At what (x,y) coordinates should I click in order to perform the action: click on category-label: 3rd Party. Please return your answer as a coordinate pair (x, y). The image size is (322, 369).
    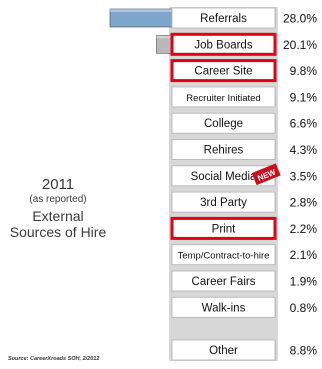
    Looking at the image, I should click on (223, 203).